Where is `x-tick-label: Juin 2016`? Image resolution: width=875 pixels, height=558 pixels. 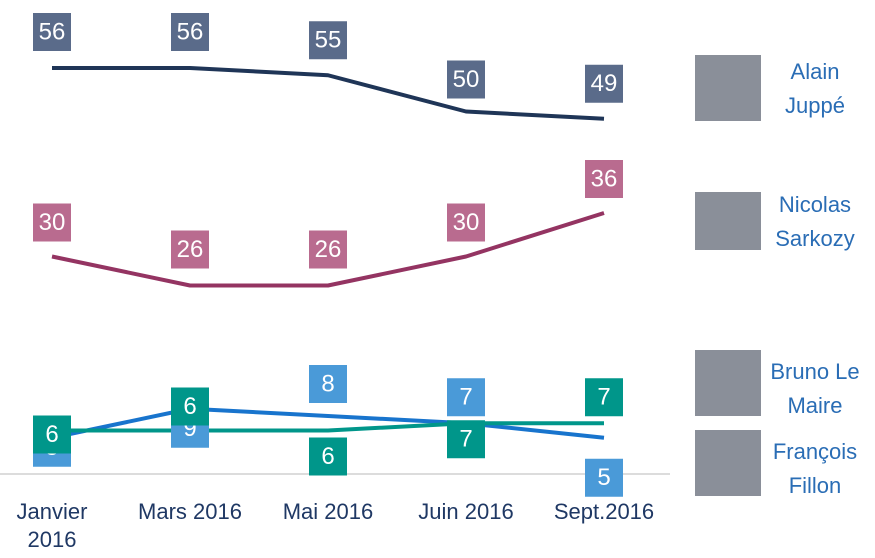
x-tick-label: Juin 2016 is located at coordinates (466, 511).